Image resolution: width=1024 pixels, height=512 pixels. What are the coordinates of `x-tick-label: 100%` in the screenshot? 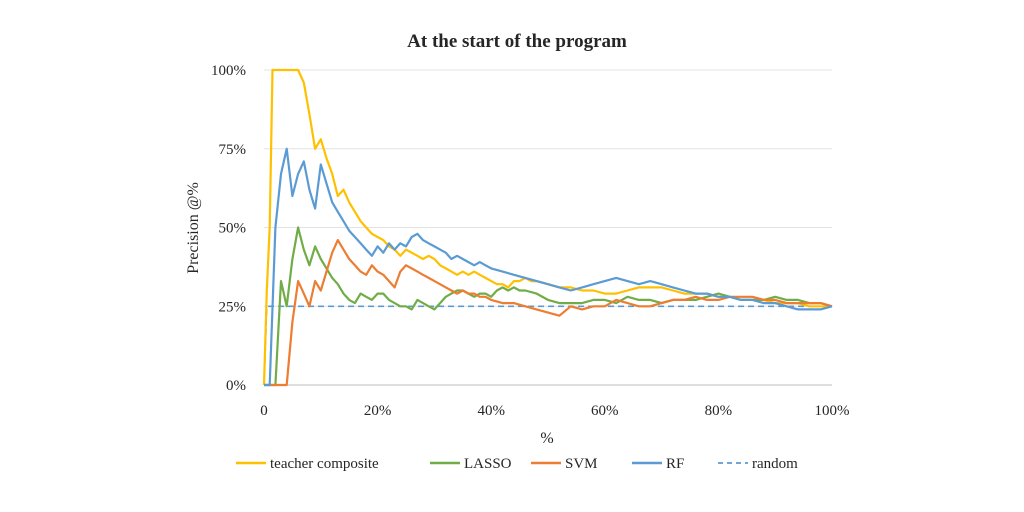 It's located at (832, 411).